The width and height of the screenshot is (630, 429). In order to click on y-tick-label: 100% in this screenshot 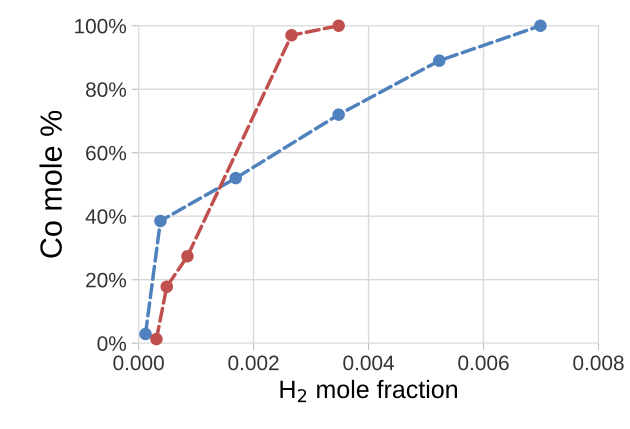, I will do `click(100, 26)`.